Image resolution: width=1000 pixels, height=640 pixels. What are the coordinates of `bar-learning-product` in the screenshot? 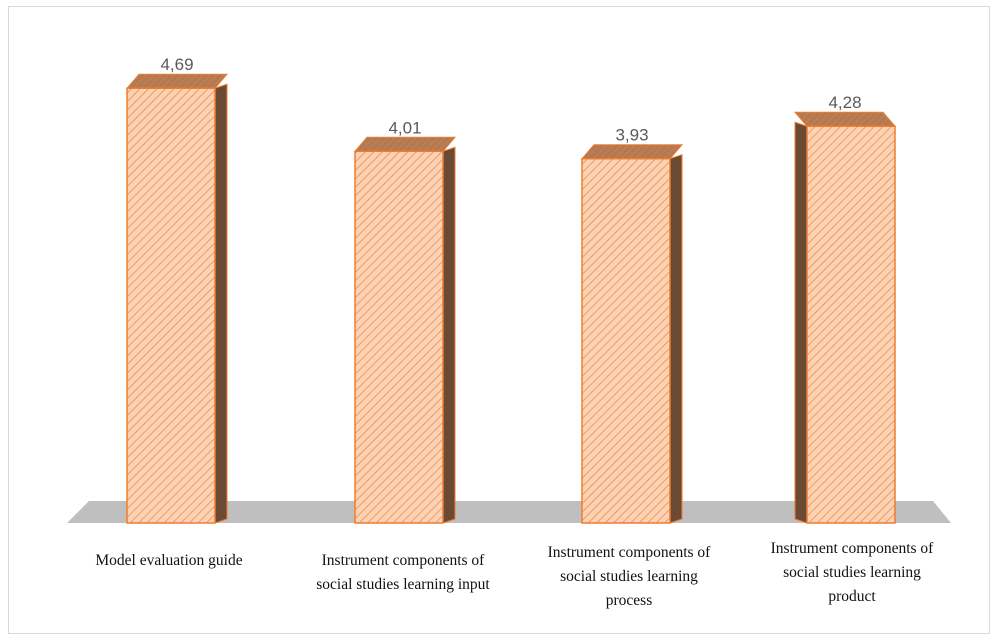 It's located at (851, 324).